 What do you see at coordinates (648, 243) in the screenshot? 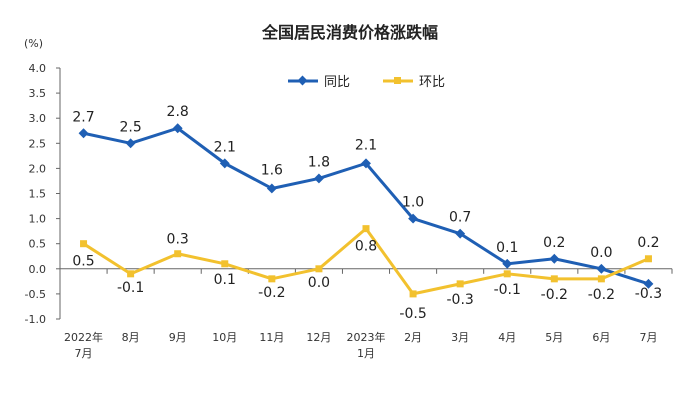
I see `mom-data-label: 0.2` at bounding box center [648, 243].